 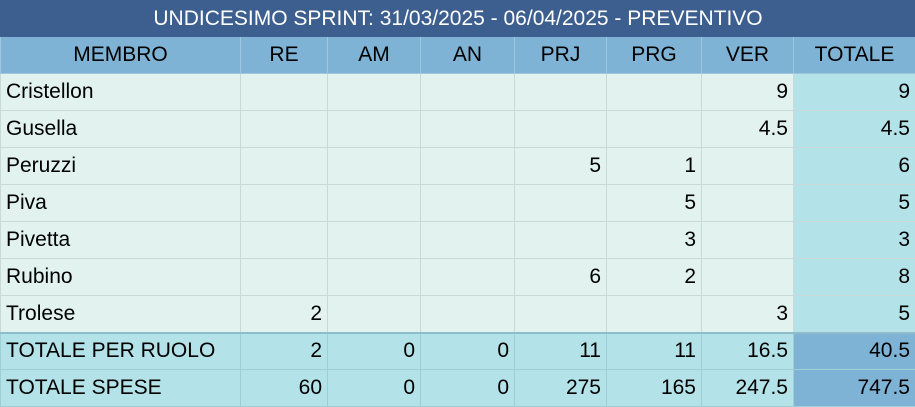 I want to click on cell-ver: 3, so click(x=747, y=314).